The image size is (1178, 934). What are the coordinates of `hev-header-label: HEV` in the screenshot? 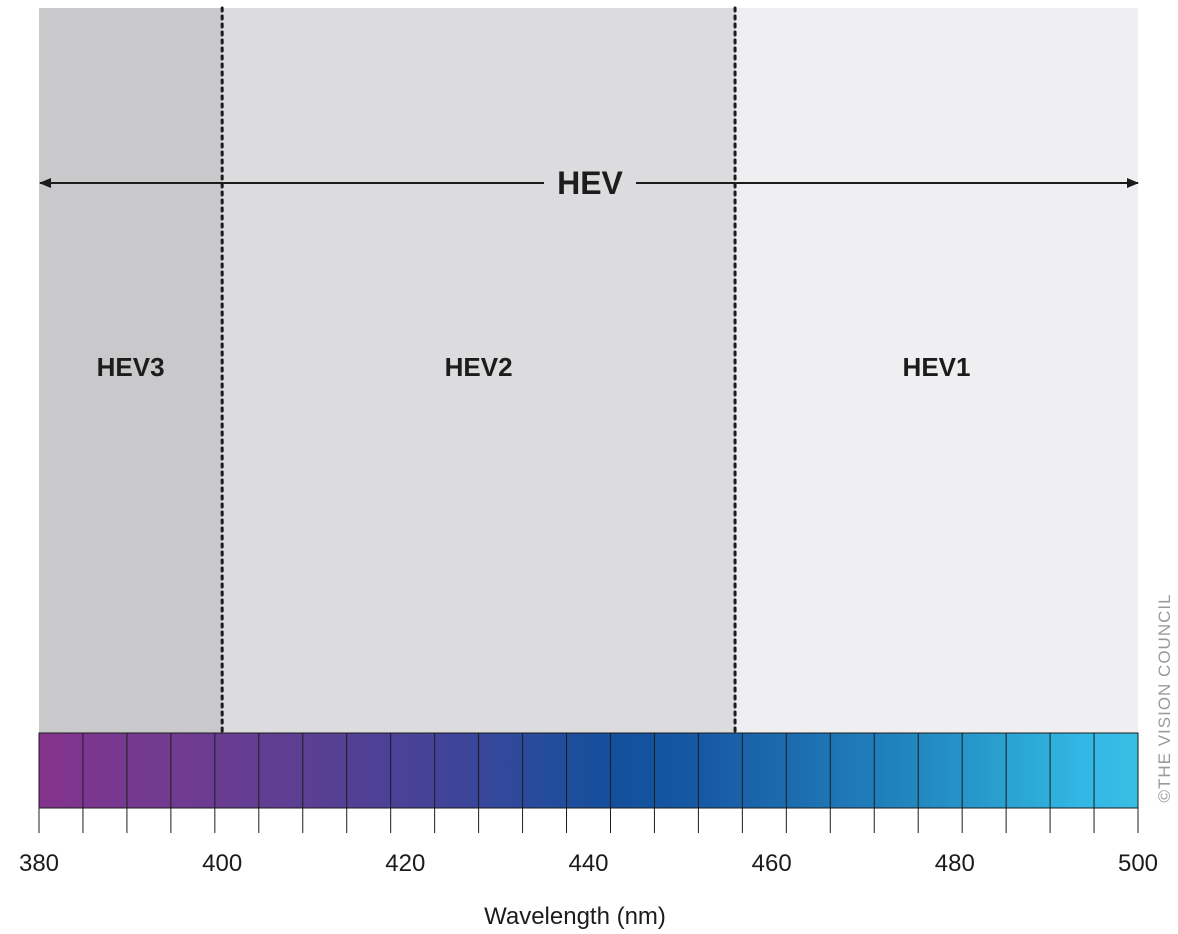 It's located at (590, 183).